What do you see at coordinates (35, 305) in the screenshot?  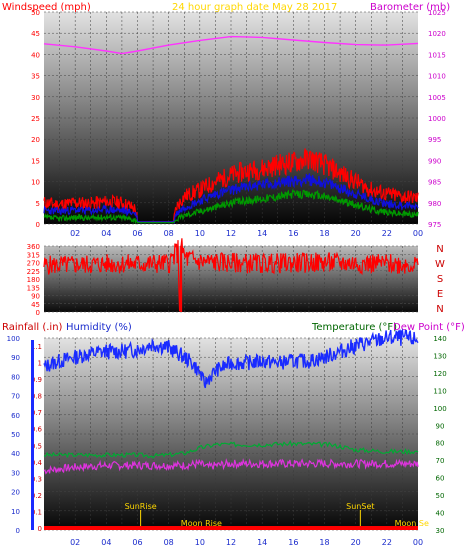 I see `direction-tick-label: 45` at bounding box center [35, 305].